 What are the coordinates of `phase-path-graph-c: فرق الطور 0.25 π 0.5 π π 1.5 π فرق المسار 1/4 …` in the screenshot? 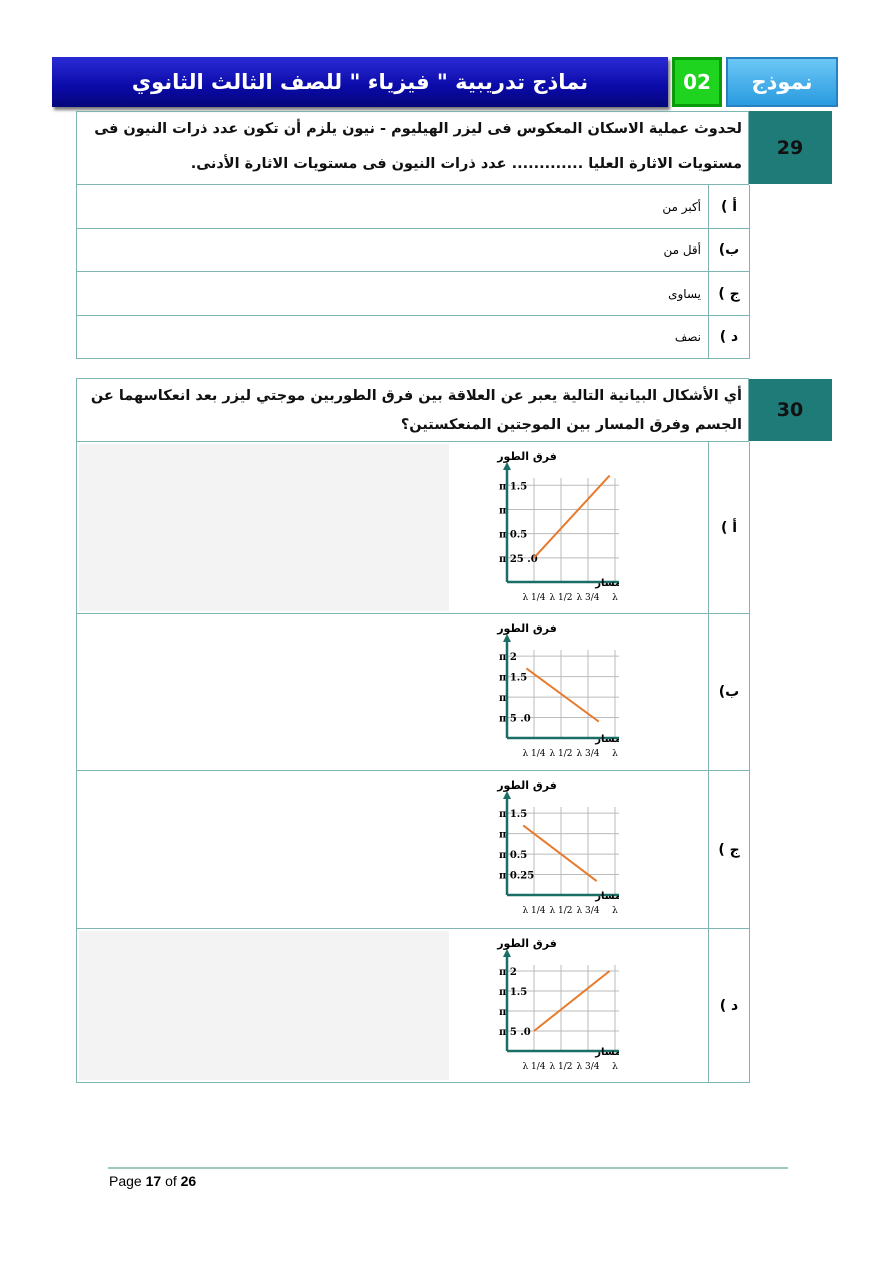 It's located at (557, 847).